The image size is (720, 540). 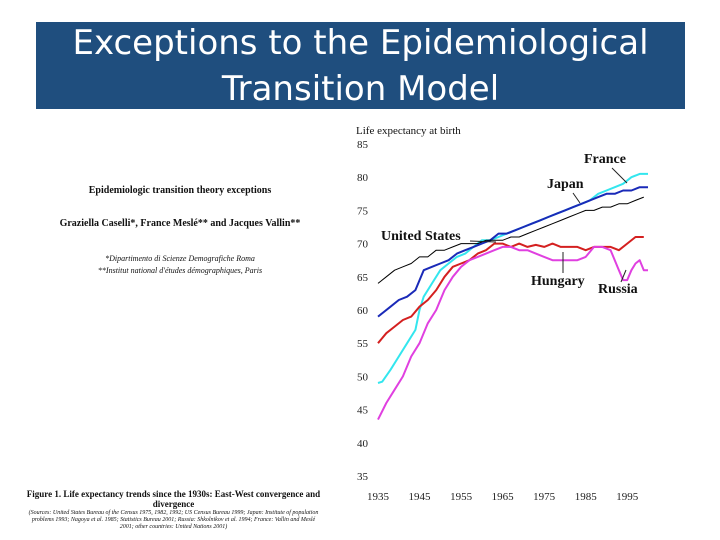 I want to click on y-tick-label: 60, so click(x=363, y=311).